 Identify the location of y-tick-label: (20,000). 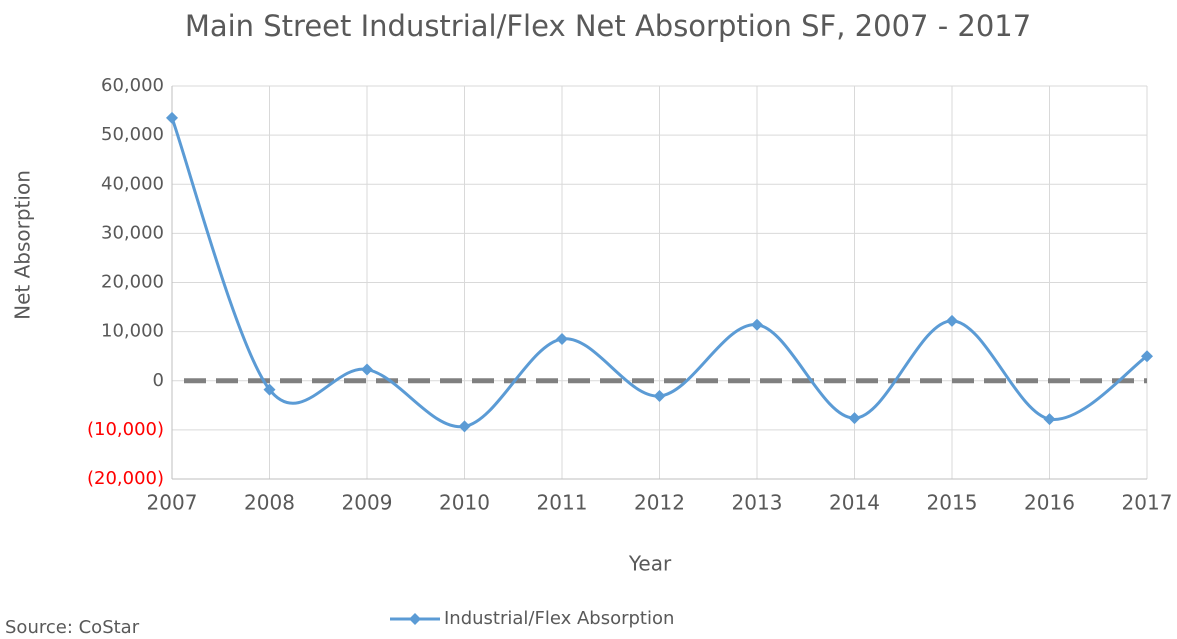
(125, 478).